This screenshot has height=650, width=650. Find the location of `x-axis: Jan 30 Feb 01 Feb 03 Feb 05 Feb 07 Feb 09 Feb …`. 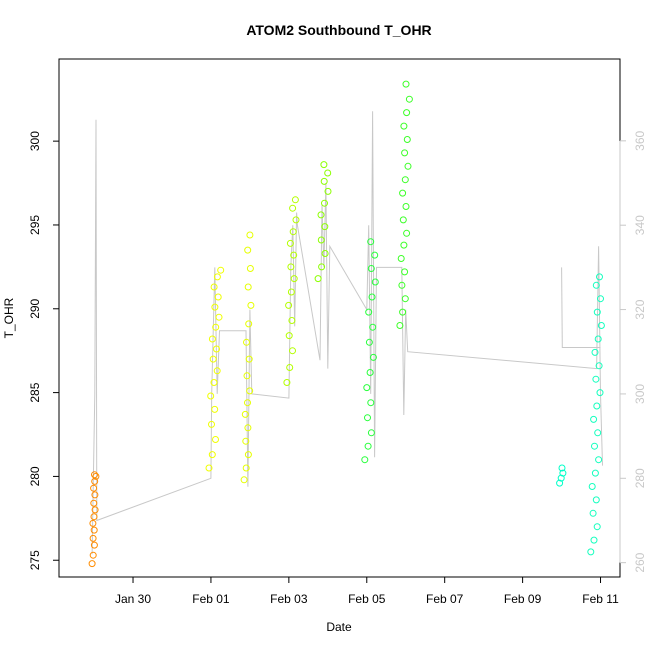

x-axis: Jan 30 Feb 01 Feb 03 Feb 05 Feb 07 Feb 09 Feb … is located at coordinates (367, 591).